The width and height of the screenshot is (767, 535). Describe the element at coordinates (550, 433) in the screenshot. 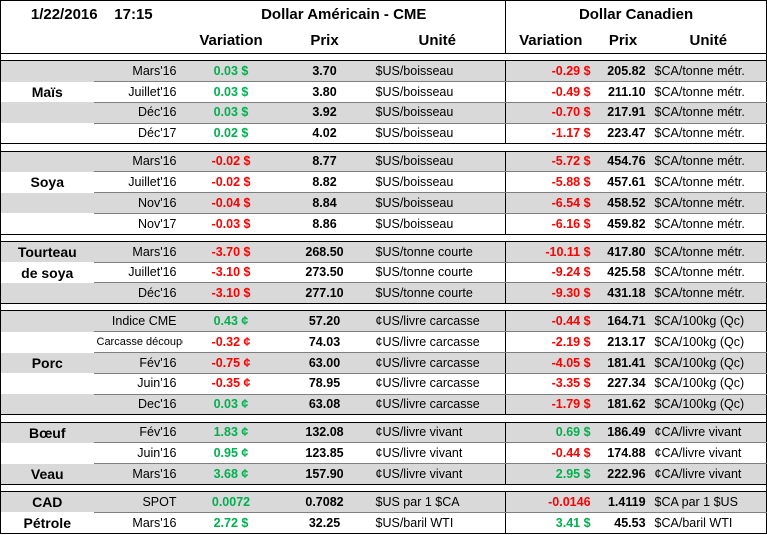

I see `cad-variation-cell: 0.69 $` at that location.